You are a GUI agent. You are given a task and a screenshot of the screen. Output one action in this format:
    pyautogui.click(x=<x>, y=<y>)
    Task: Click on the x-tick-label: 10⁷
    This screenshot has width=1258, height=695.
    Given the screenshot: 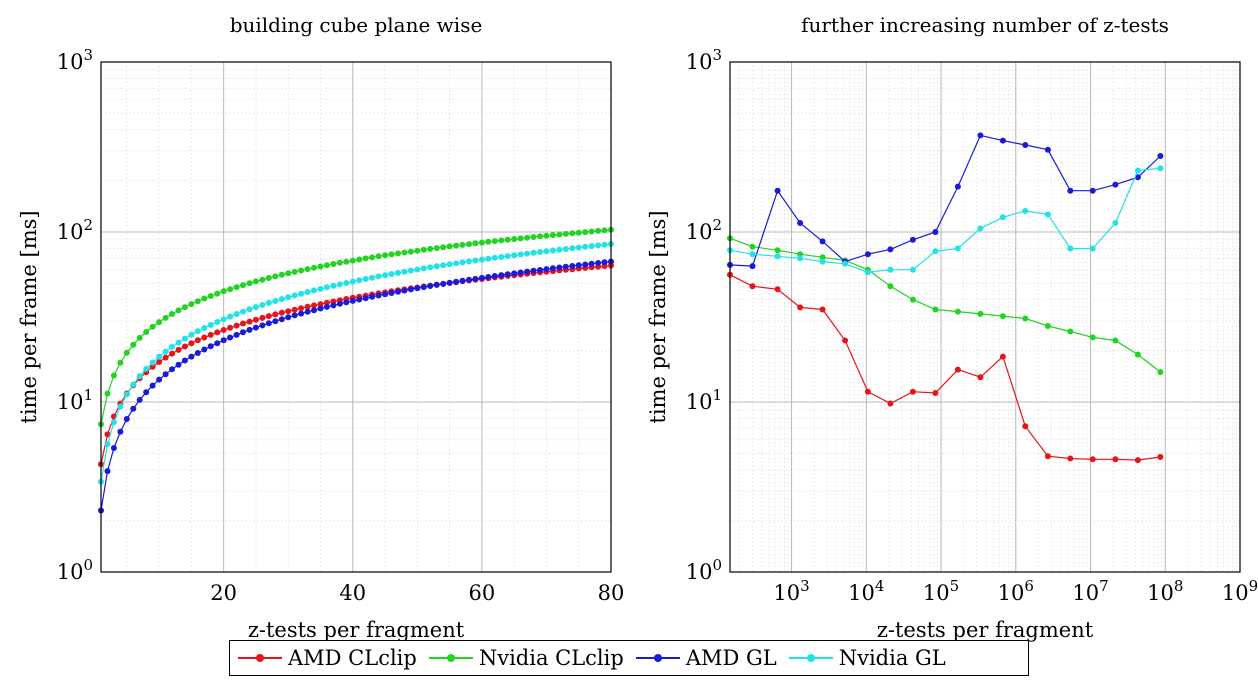 What is the action you would take?
    pyautogui.click(x=1090, y=591)
    